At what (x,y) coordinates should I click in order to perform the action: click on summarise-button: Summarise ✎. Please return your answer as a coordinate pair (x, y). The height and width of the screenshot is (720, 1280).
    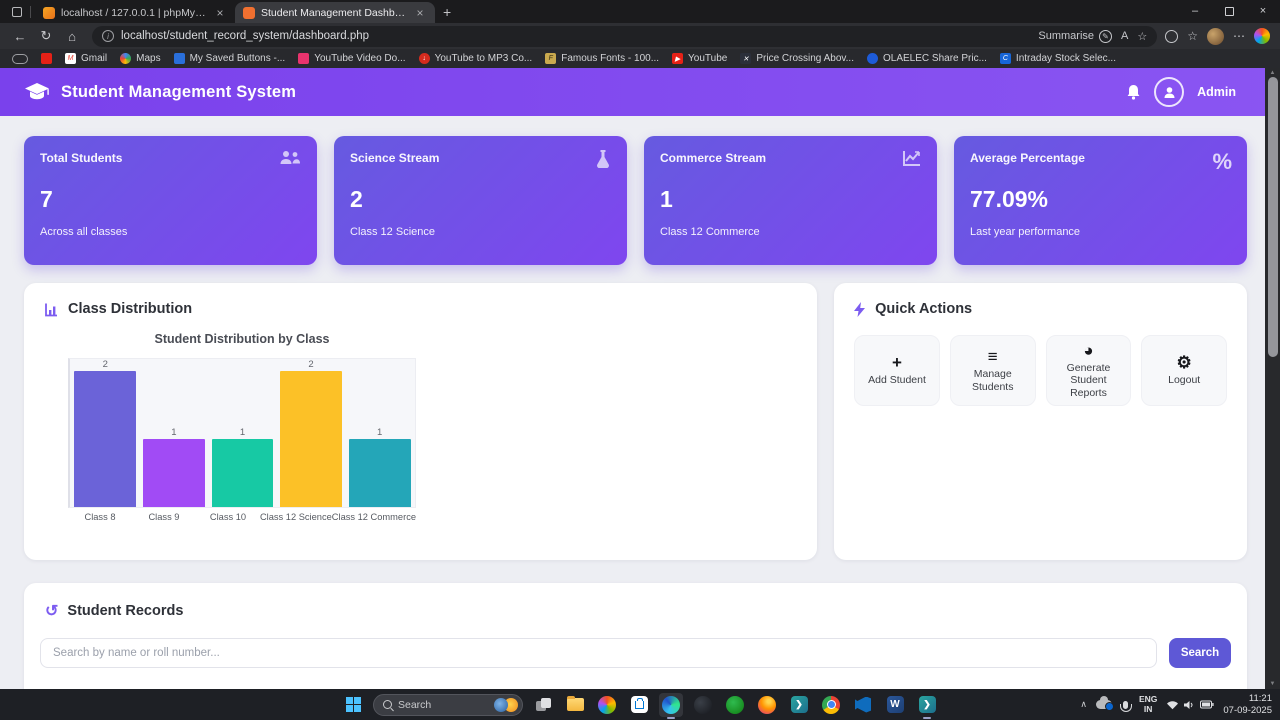
    Looking at the image, I should click on (1075, 36).